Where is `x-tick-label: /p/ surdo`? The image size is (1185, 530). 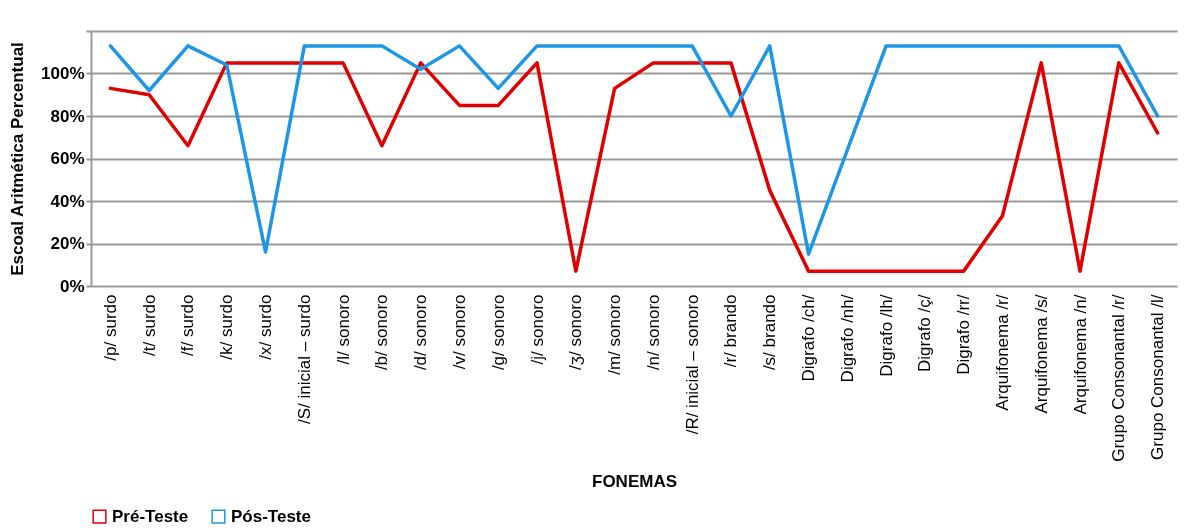
x-tick-label: /p/ surdo is located at coordinates (110, 327).